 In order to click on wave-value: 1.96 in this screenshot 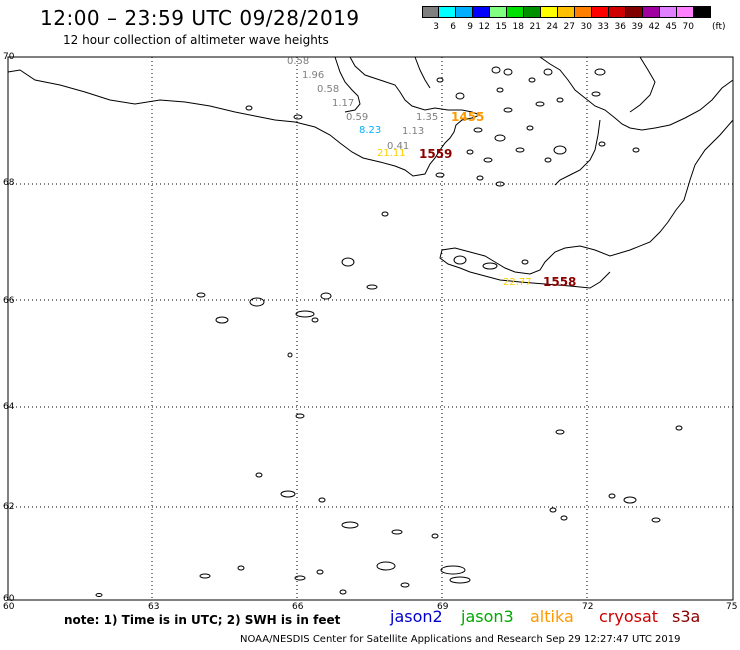, I will do `click(313, 75)`.